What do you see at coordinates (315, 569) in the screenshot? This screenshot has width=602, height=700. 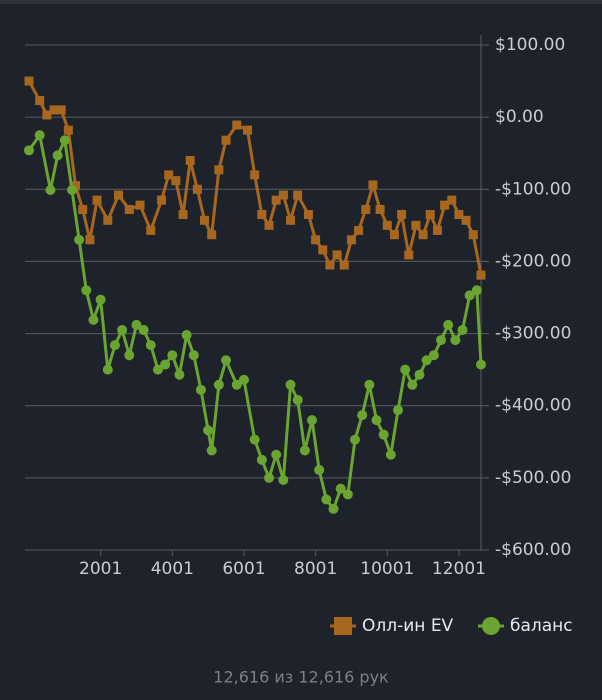 I see `x-tick-label: 8001` at bounding box center [315, 569].